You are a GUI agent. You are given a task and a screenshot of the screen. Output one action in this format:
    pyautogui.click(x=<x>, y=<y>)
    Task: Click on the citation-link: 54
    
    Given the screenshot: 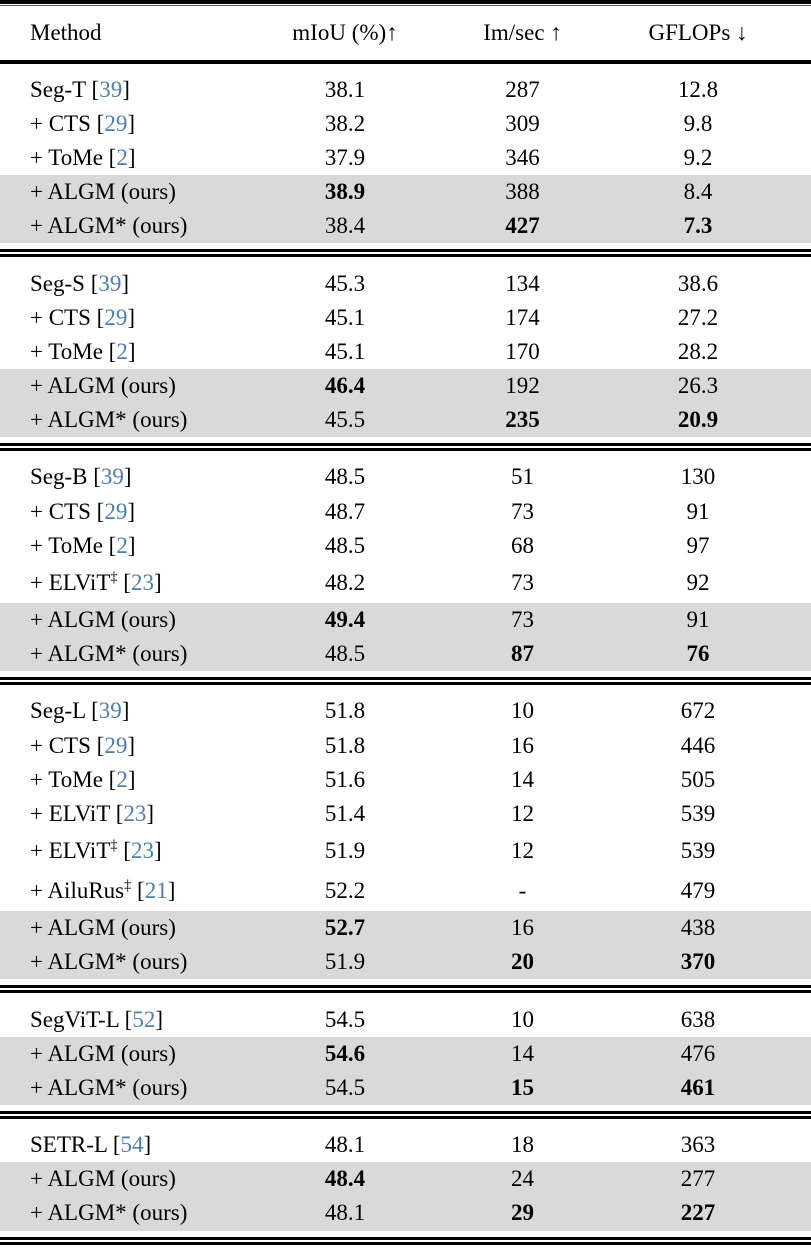 What is the action you would take?
    pyautogui.click(x=132, y=1145)
    